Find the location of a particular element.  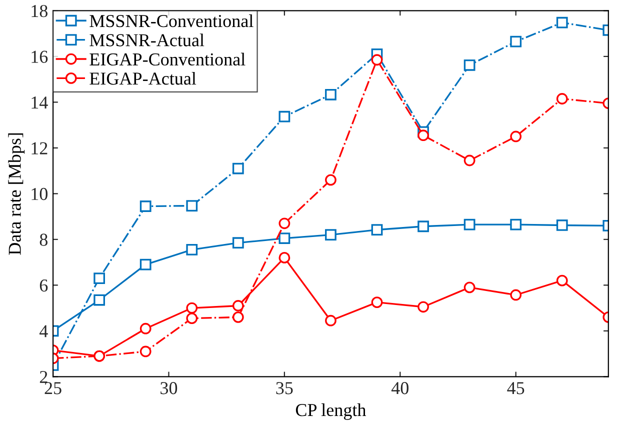

y-tick-label: 14 is located at coordinates (40, 102).